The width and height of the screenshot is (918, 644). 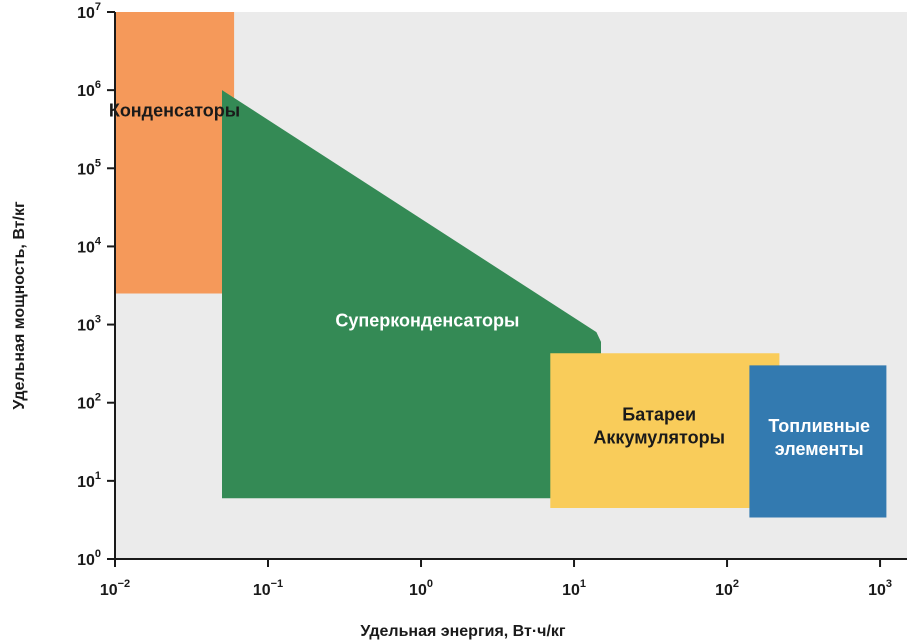 I want to click on region-label-batteries: Батареи, so click(x=659, y=415).